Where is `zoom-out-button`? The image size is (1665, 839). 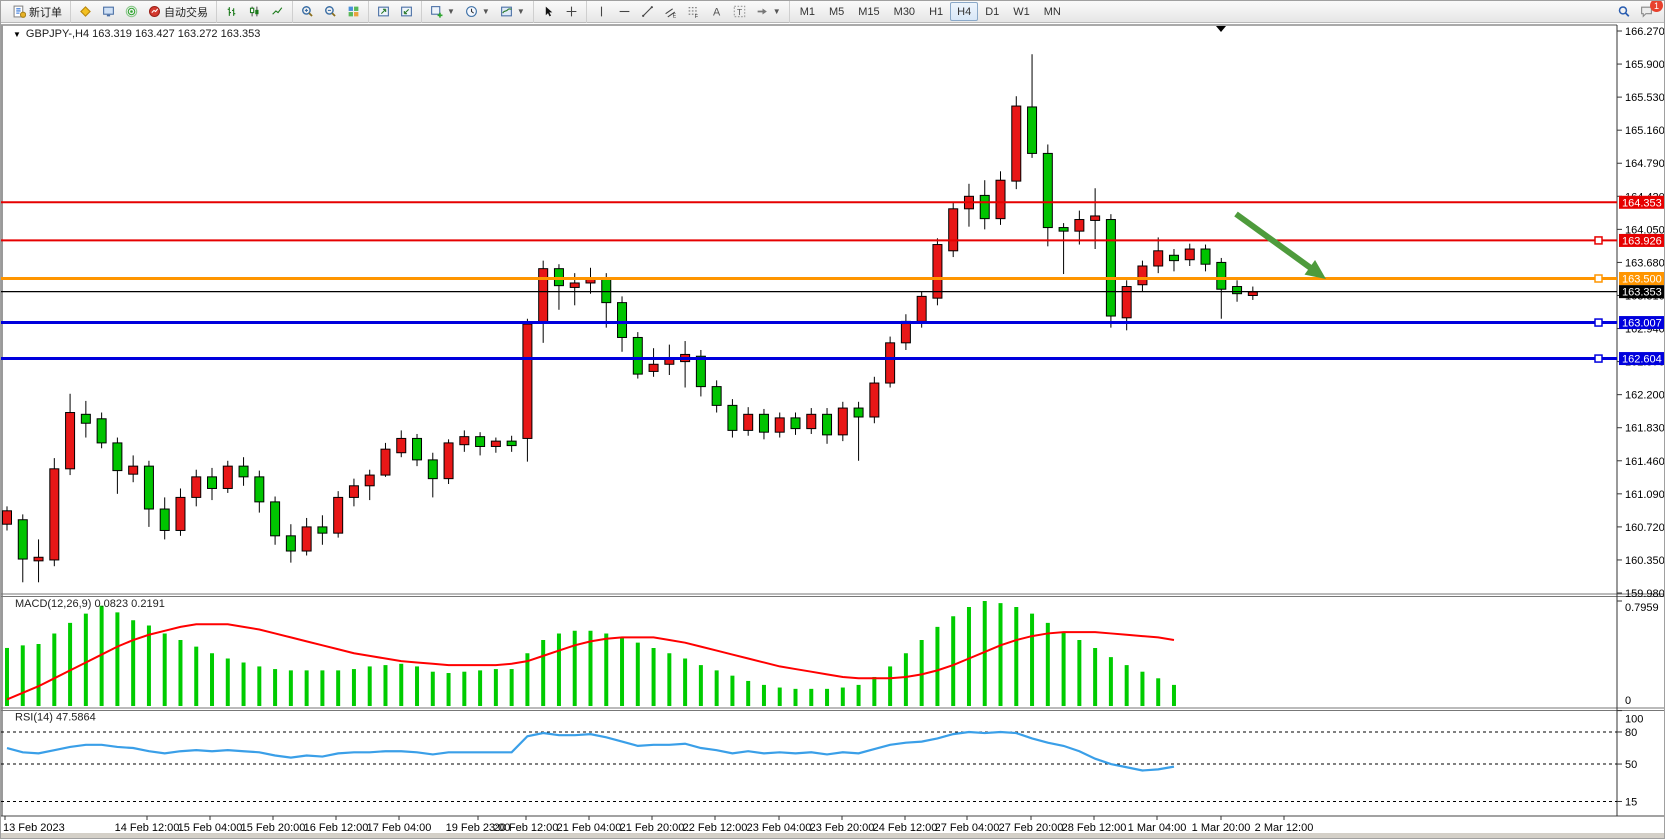 zoom-out-button is located at coordinates (330, 11).